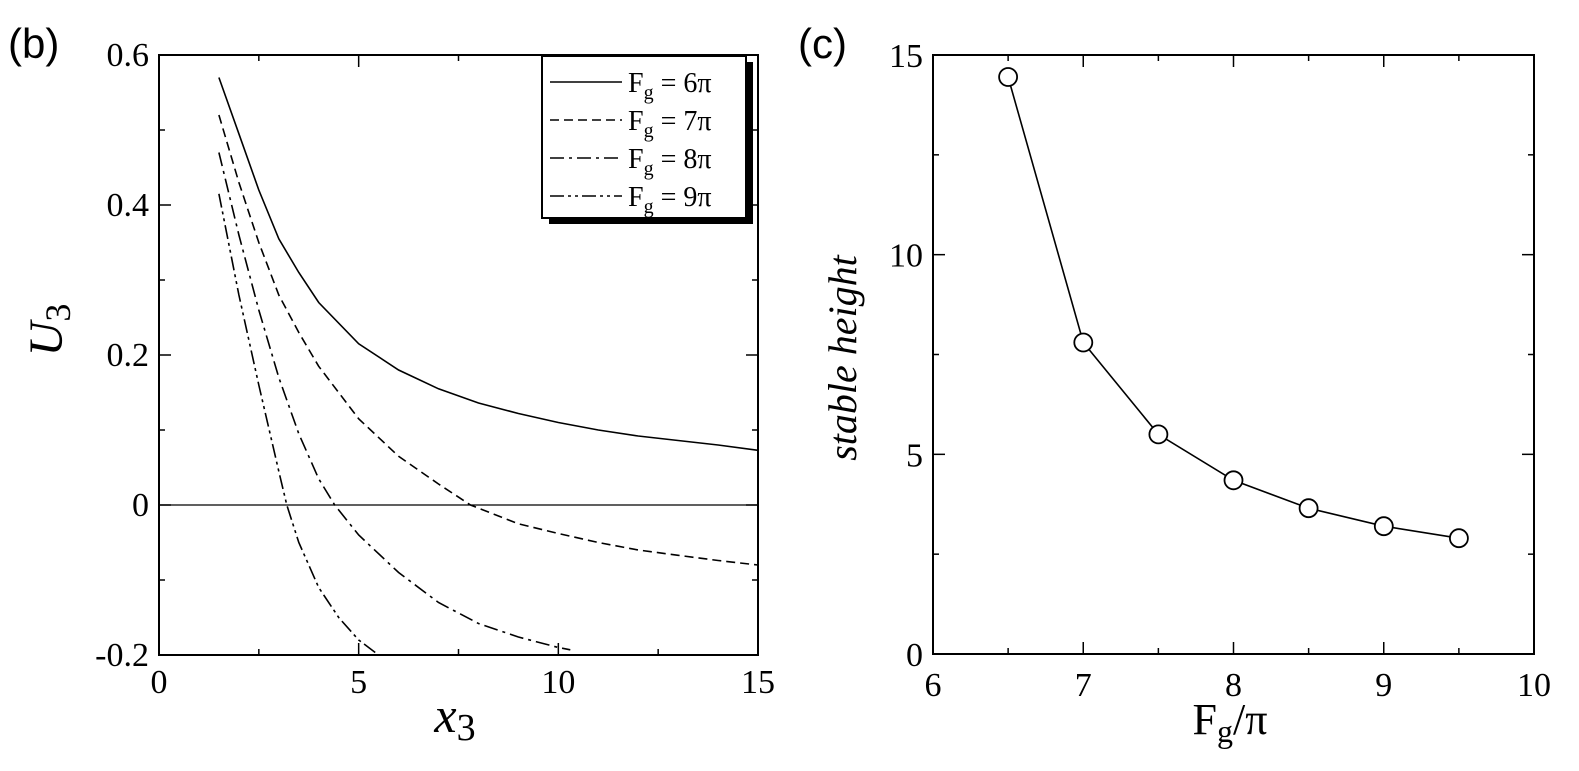 The width and height of the screenshot is (1579, 771). What do you see at coordinates (1230, 722) in the screenshot?
I see `x-axis-title-c: Fg/π` at bounding box center [1230, 722].